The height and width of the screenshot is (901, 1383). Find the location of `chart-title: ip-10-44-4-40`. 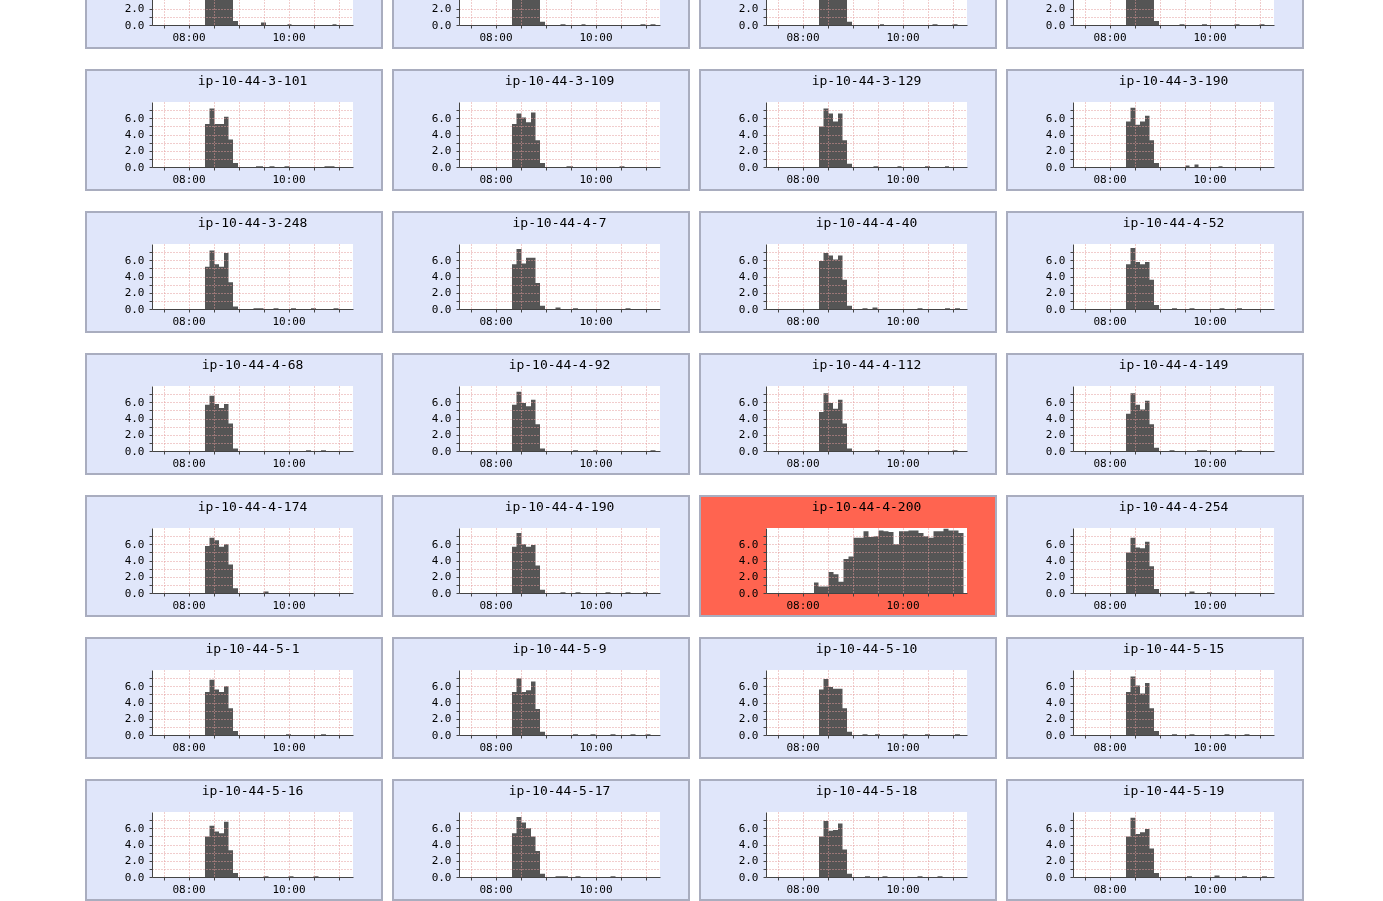

chart-title: ip-10-44-4-40 is located at coordinates (866, 222).